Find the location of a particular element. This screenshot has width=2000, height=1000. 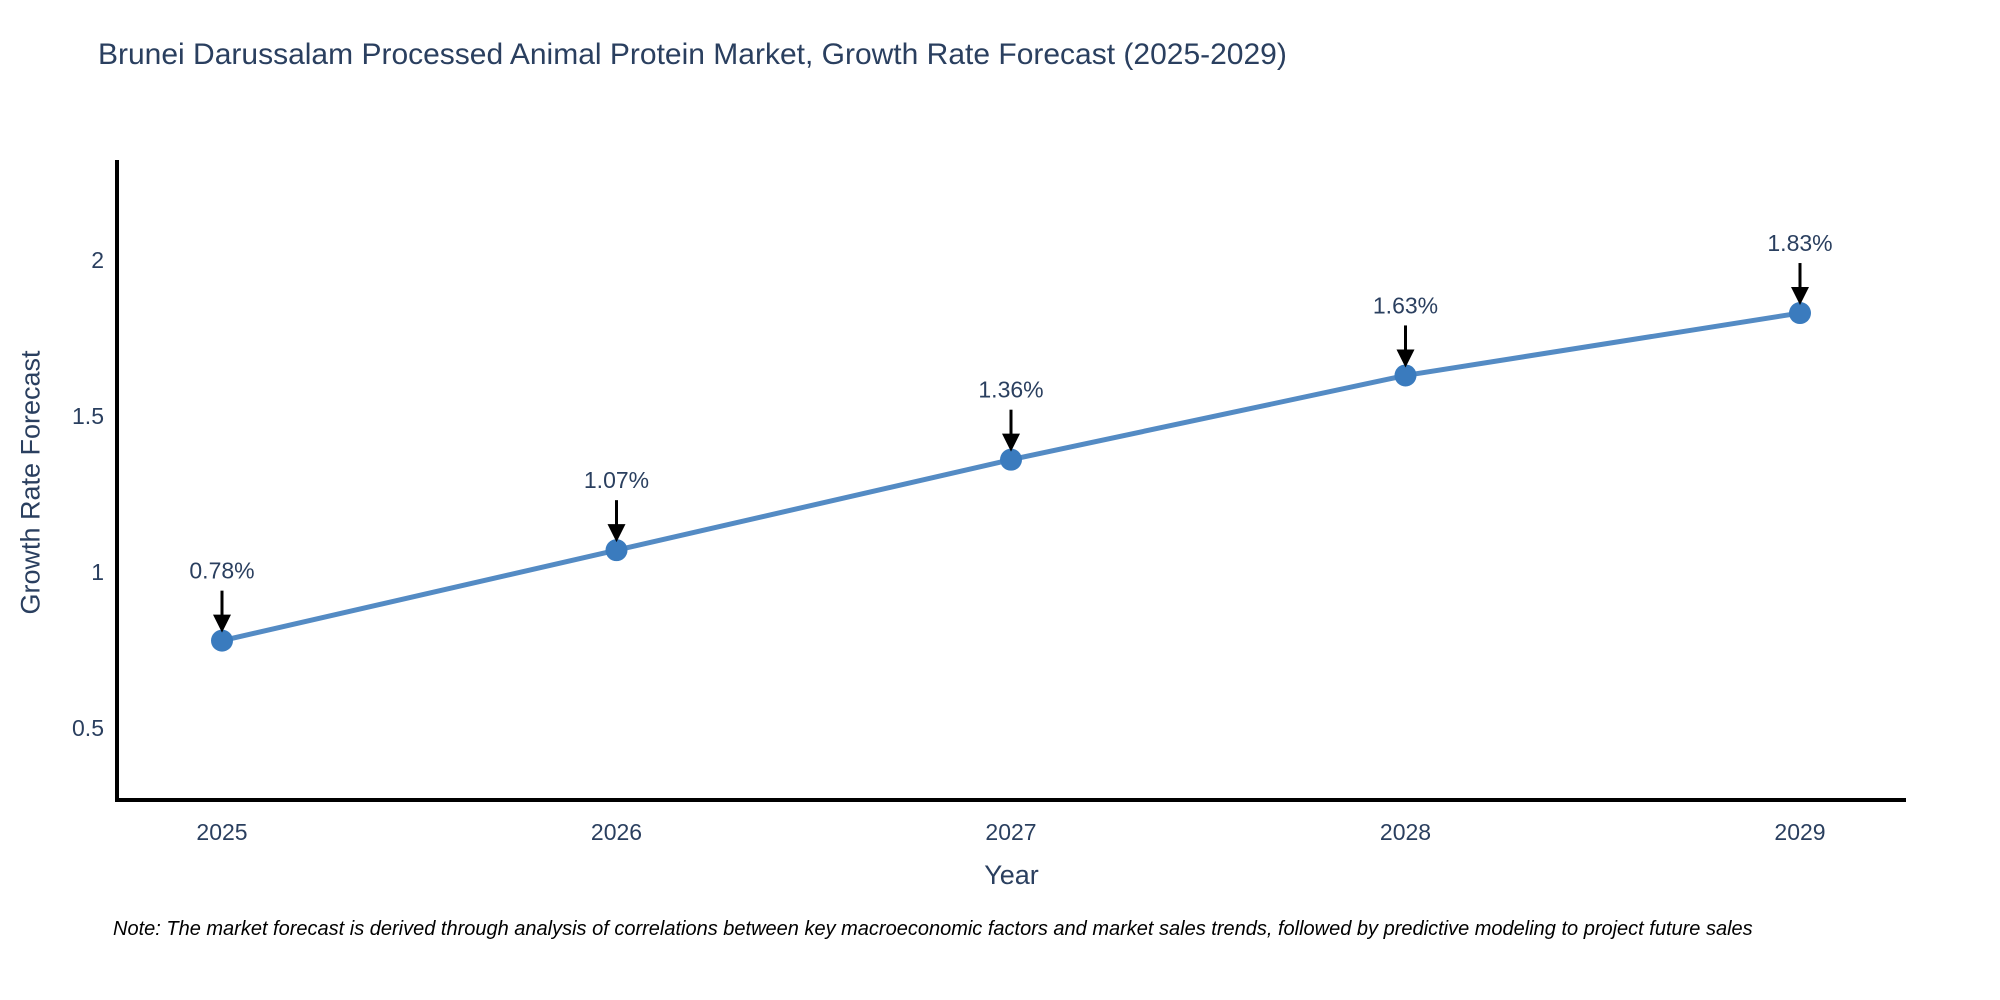

y-axis-tick-labels: 0.5 1 1.5 2 is located at coordinates (88, 494).